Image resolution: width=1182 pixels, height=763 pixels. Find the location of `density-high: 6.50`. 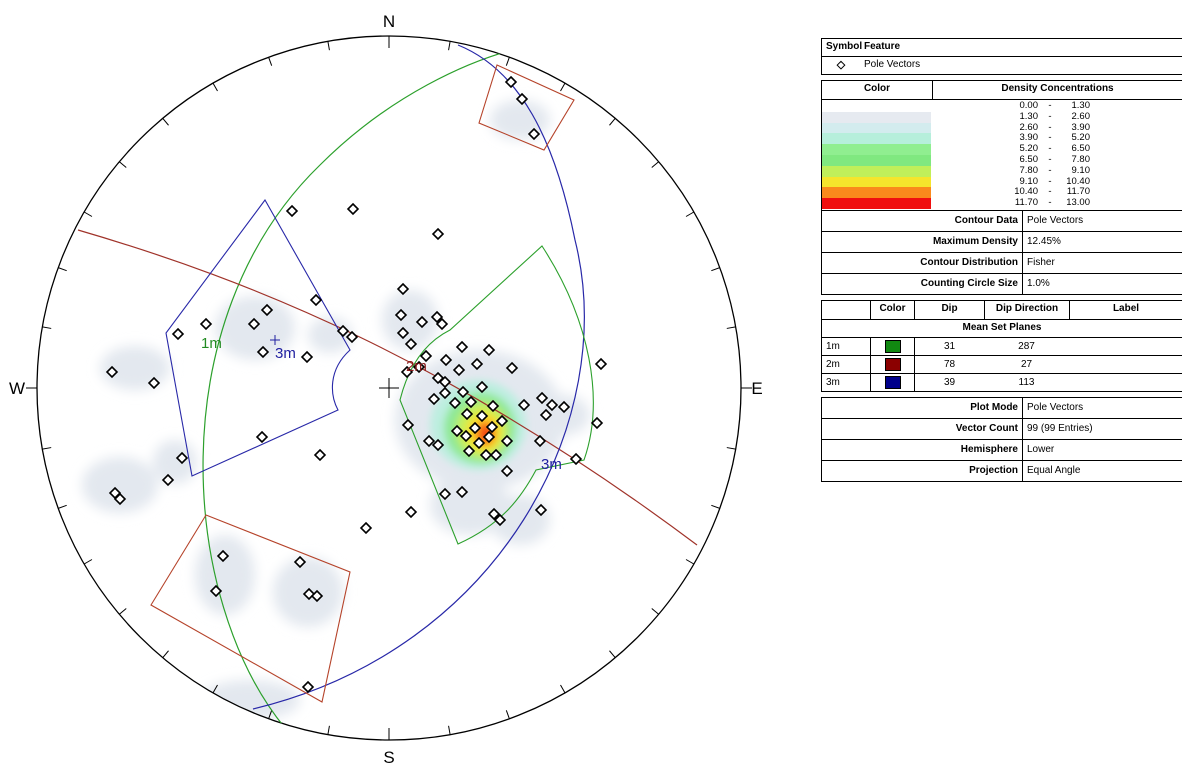

density-high: 6.50 is located at coordinates (1081, 149).